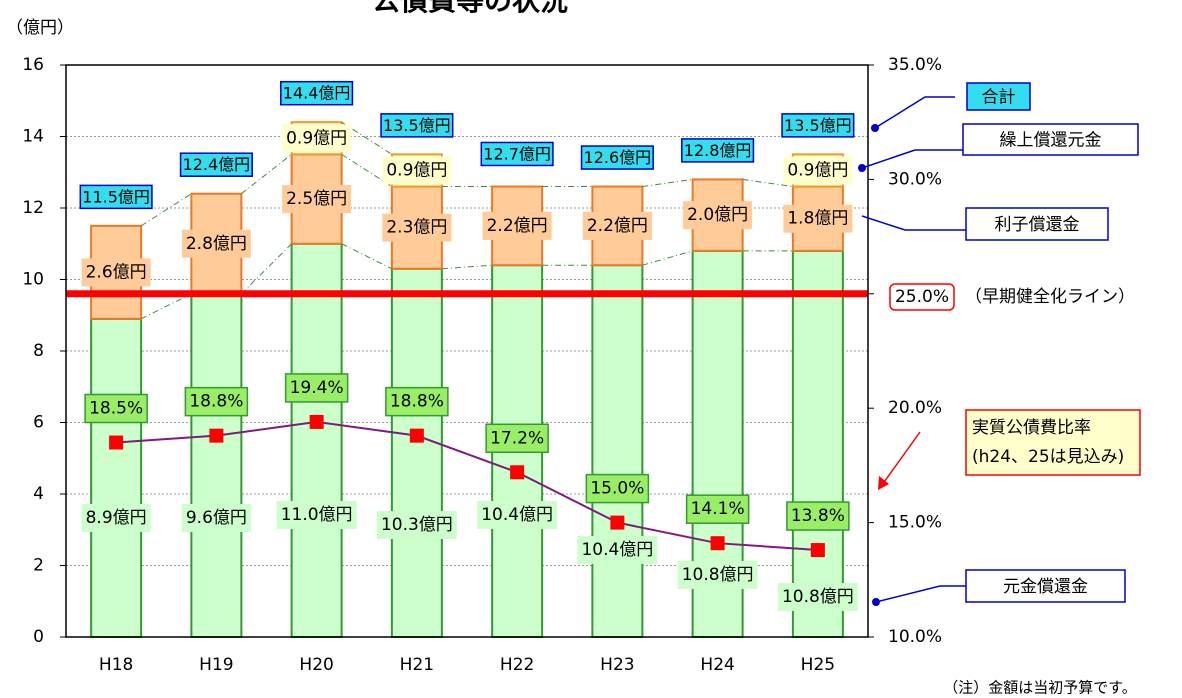 The image size is (1182, 698). What do you see at coordinates (416, 228) in the screenshot?
I see `bar-value-label: 2.3億円` at bounding box center [416, 228].